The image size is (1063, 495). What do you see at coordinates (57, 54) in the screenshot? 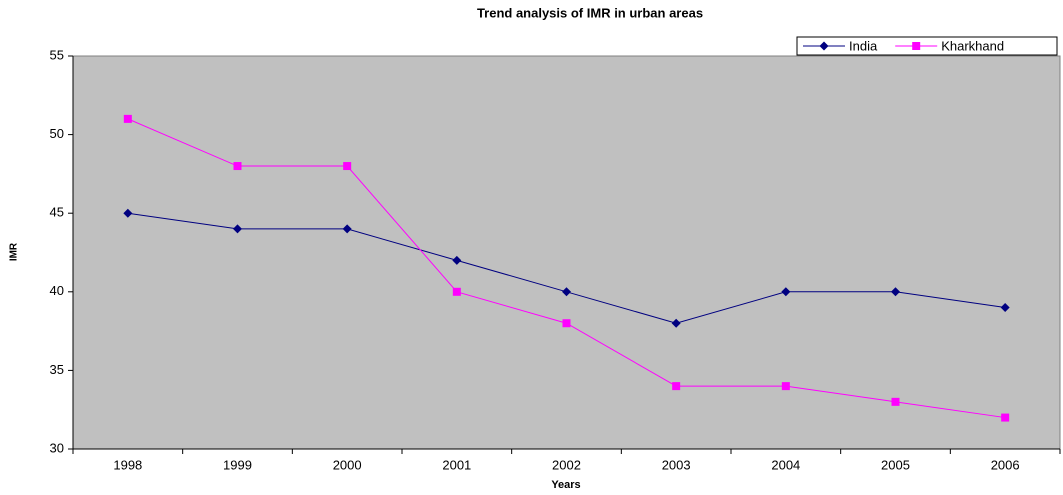
I see `y-tick-label: 55` at bounding box center [57, 54].